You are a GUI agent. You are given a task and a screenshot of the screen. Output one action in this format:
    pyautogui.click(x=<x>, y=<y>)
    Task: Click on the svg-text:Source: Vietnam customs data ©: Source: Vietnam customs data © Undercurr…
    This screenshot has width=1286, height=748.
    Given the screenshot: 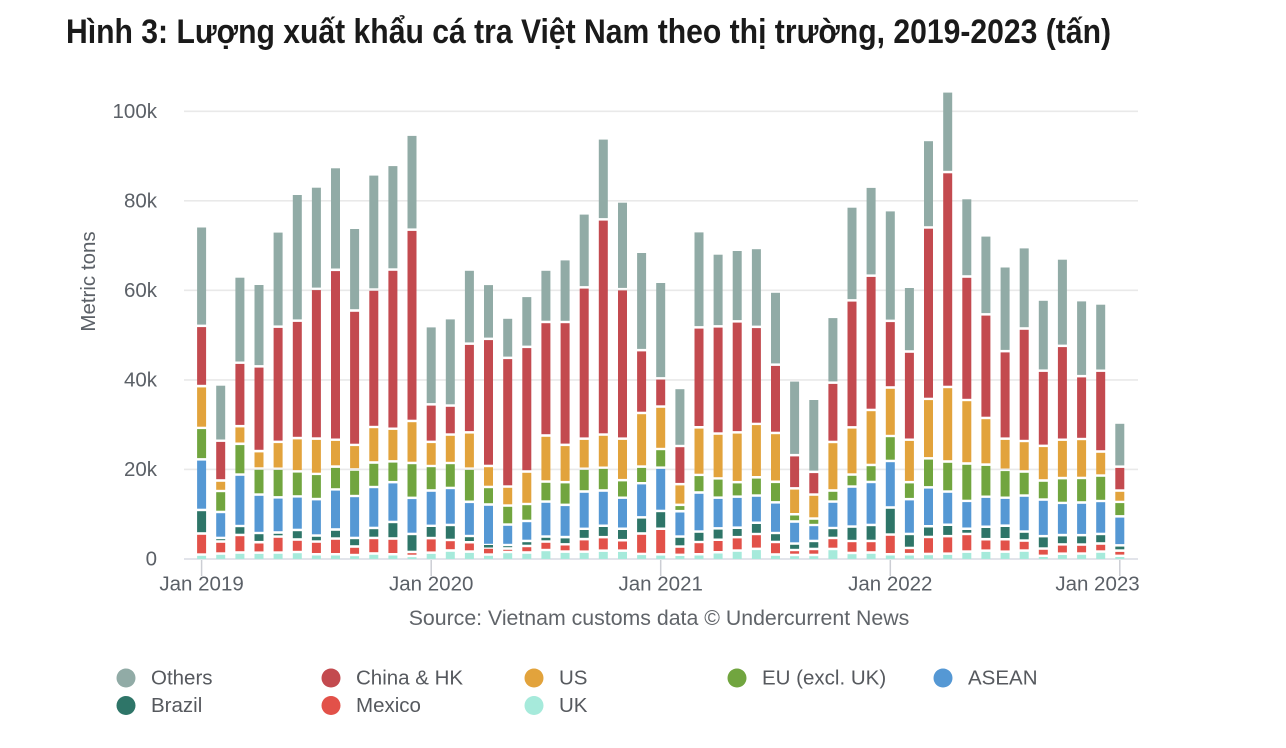 What is the action you would take?
    pyautogui.click(x=659, y=618)
    